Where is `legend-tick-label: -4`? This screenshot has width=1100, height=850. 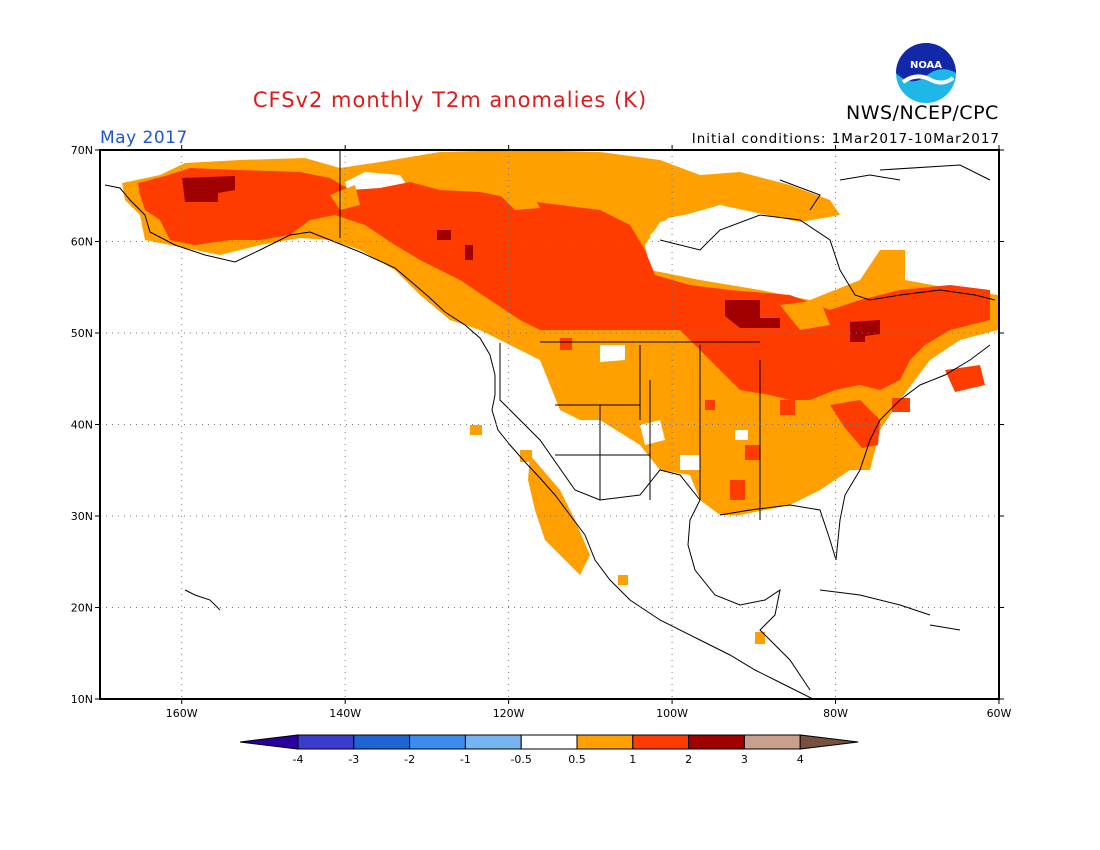
legend-tick-label: -4 is located at coordinates (298, 759).